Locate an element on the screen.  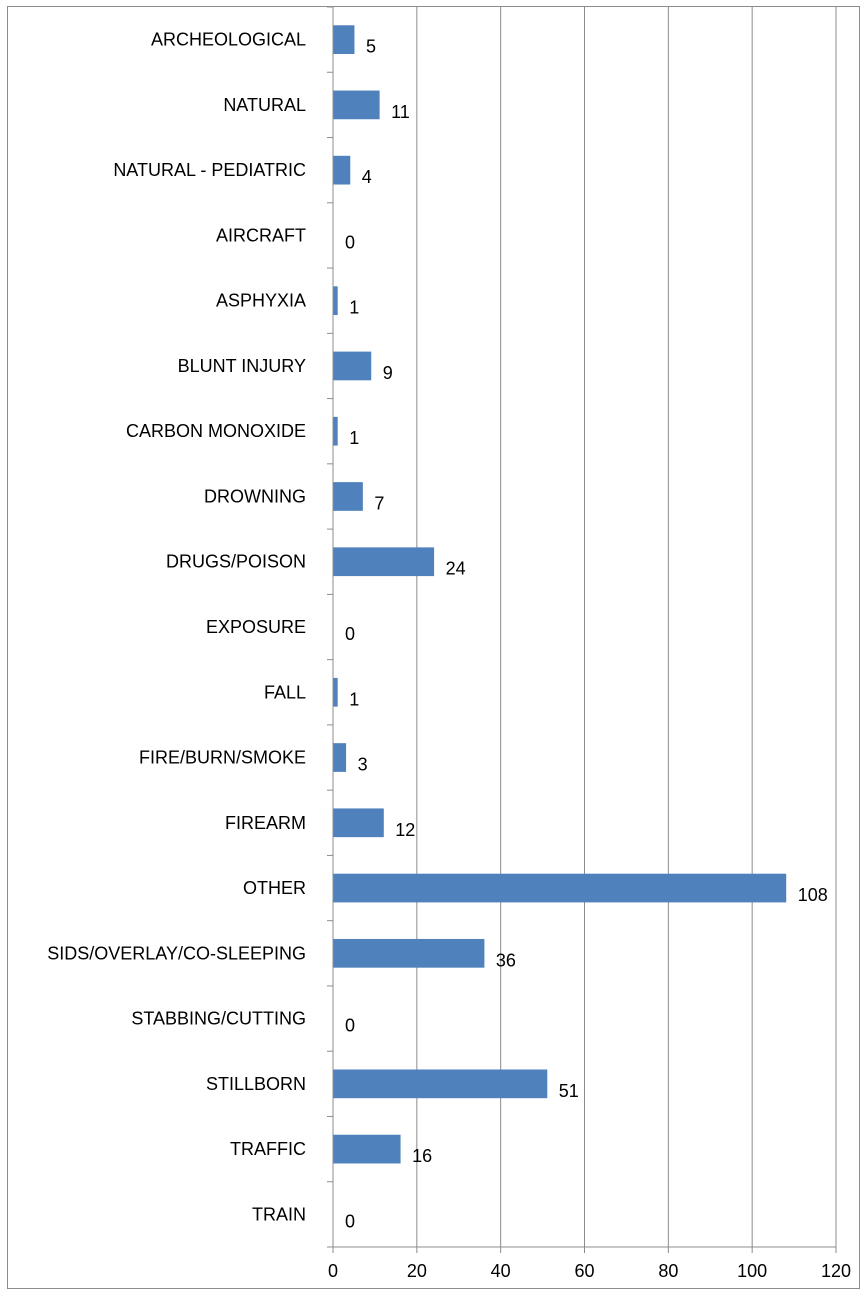
x-tick-label: 120 is located at coordinates (836, 1271).